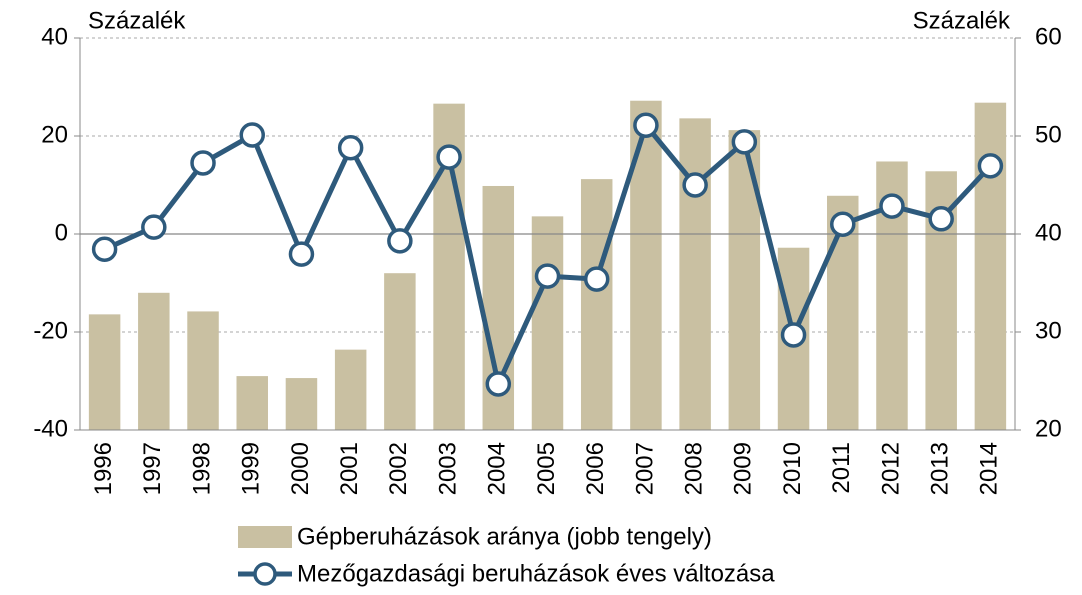 Image resolution: width=1082 pixels, height=595 pixels. Describe the element at coordinates (940, 468) in the screenshot. I see `x-tick-label: 2013` at that location.